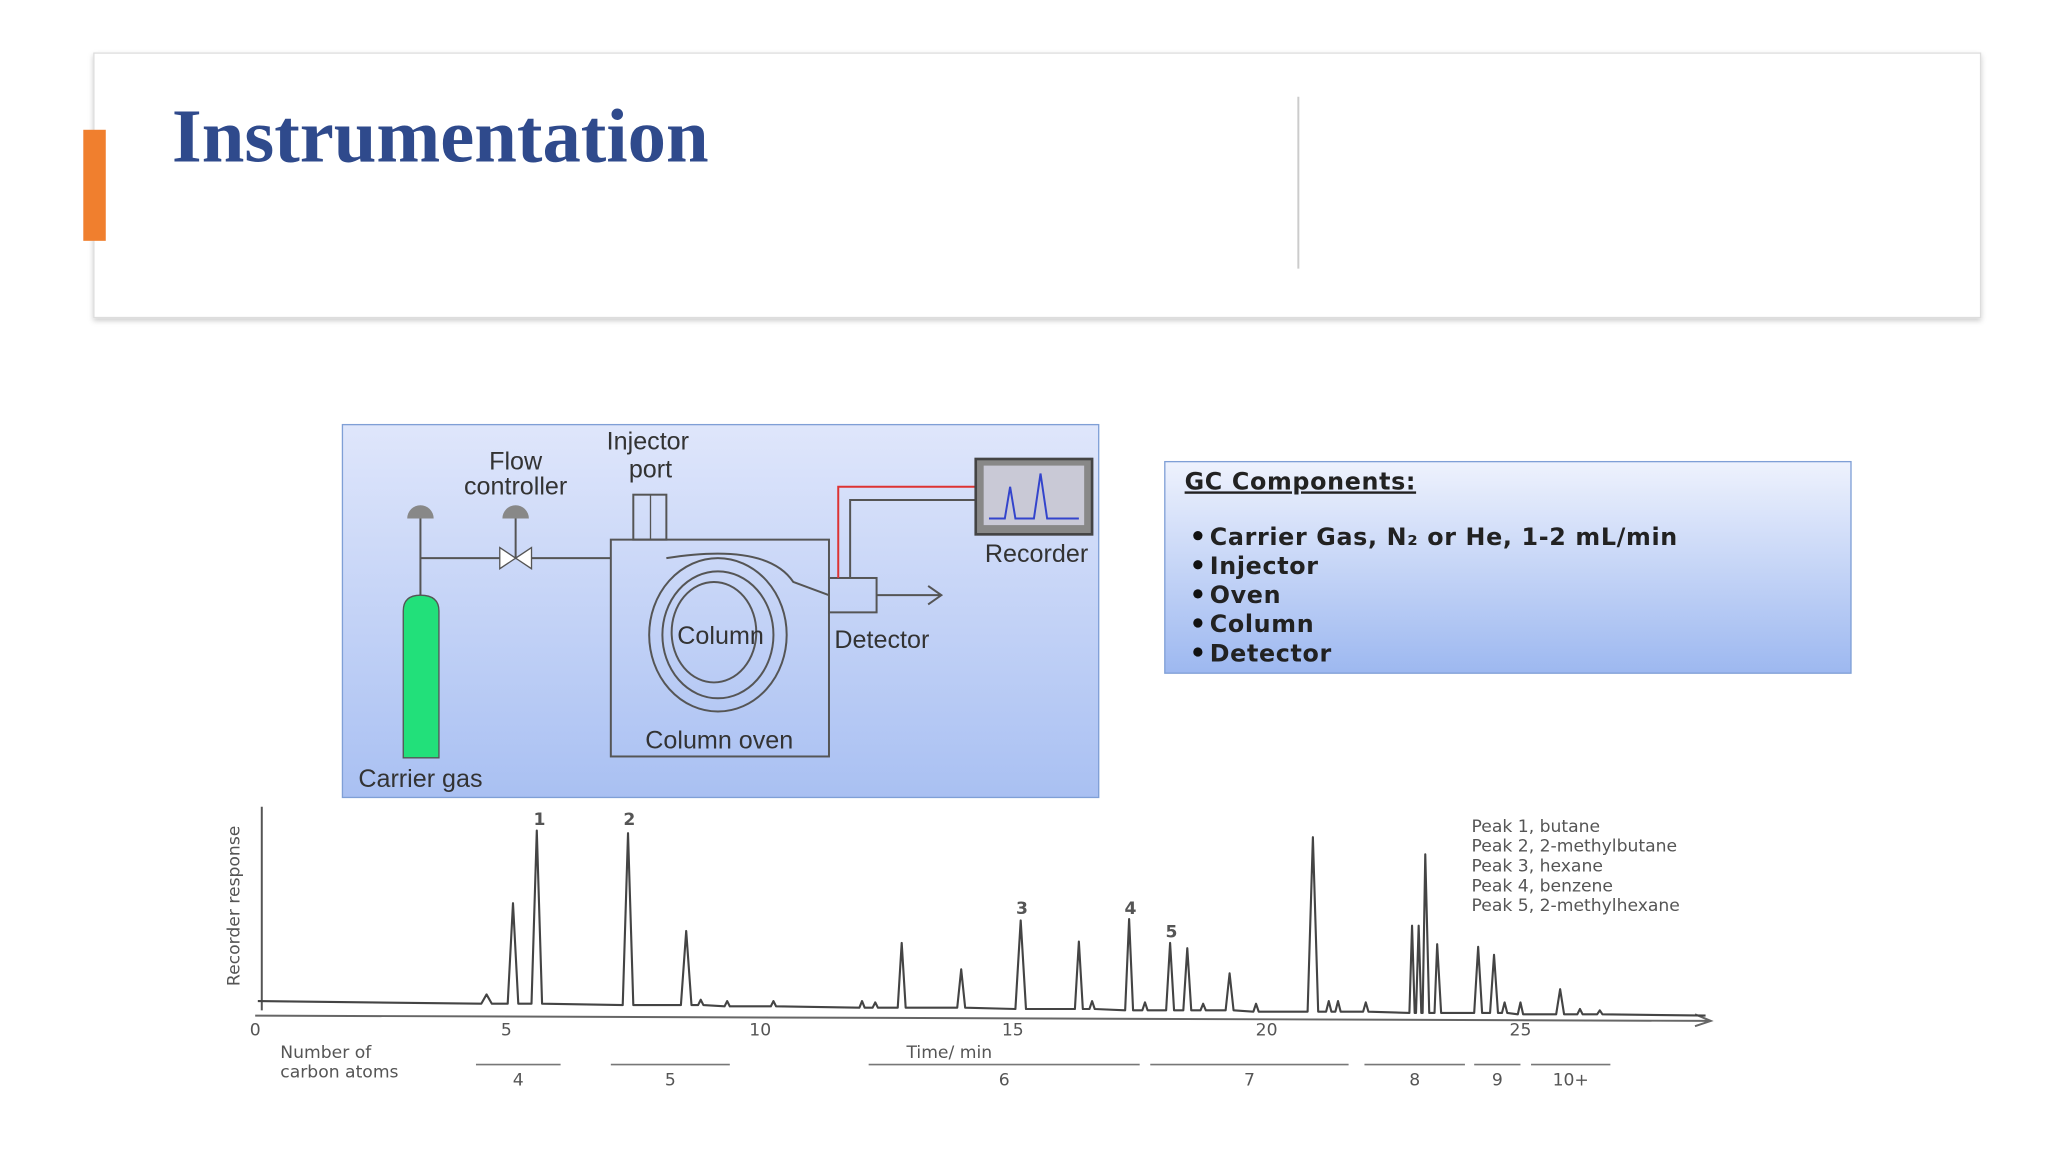 The height and width of the screenshot is (1152, 2048). What do you see at coordinates (1576, 906) in the screenshot?
I see `legend-entry: Peak 5, 2-methylhexane` at bounding box center [1576, 906].